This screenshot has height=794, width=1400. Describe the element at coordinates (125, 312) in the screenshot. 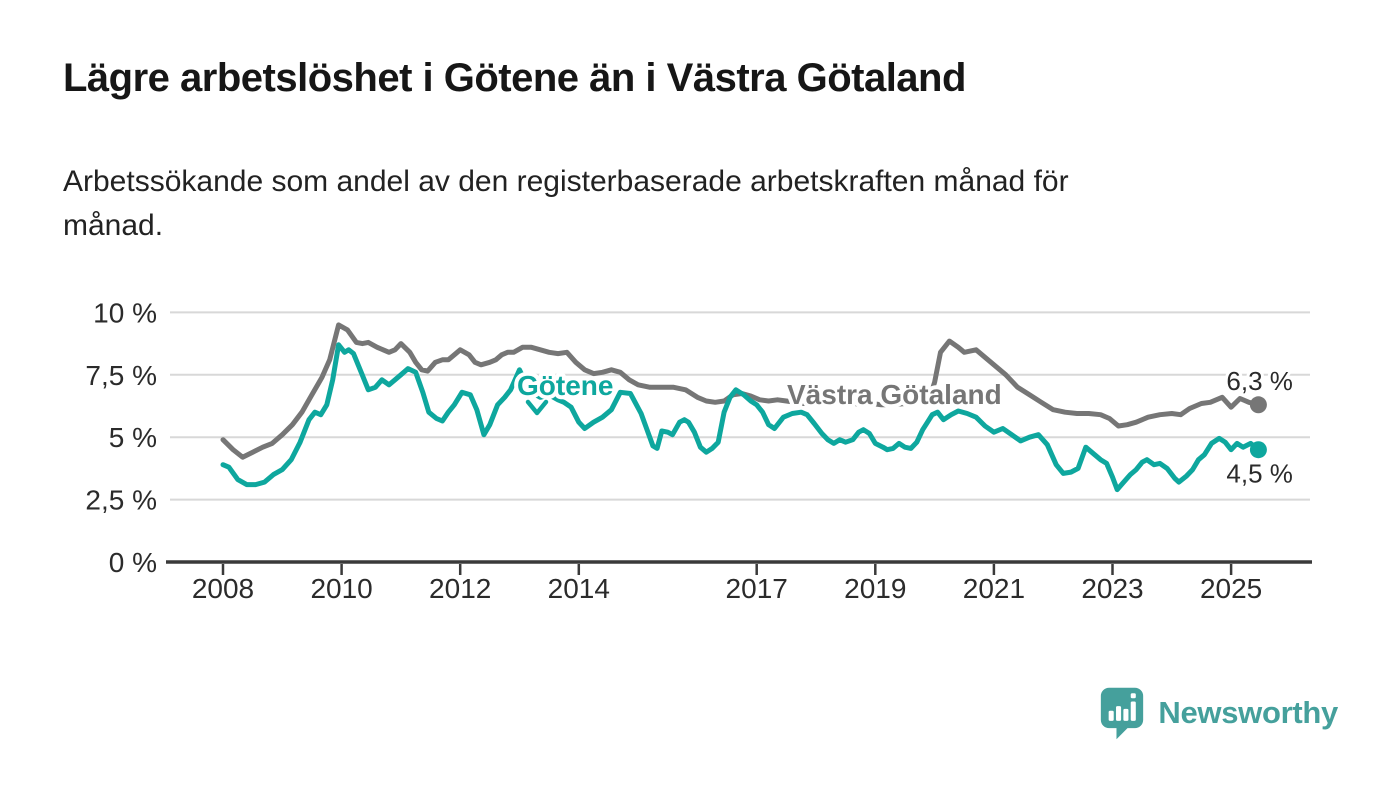

I see `y-axis-label-10: 10 %` at that location.